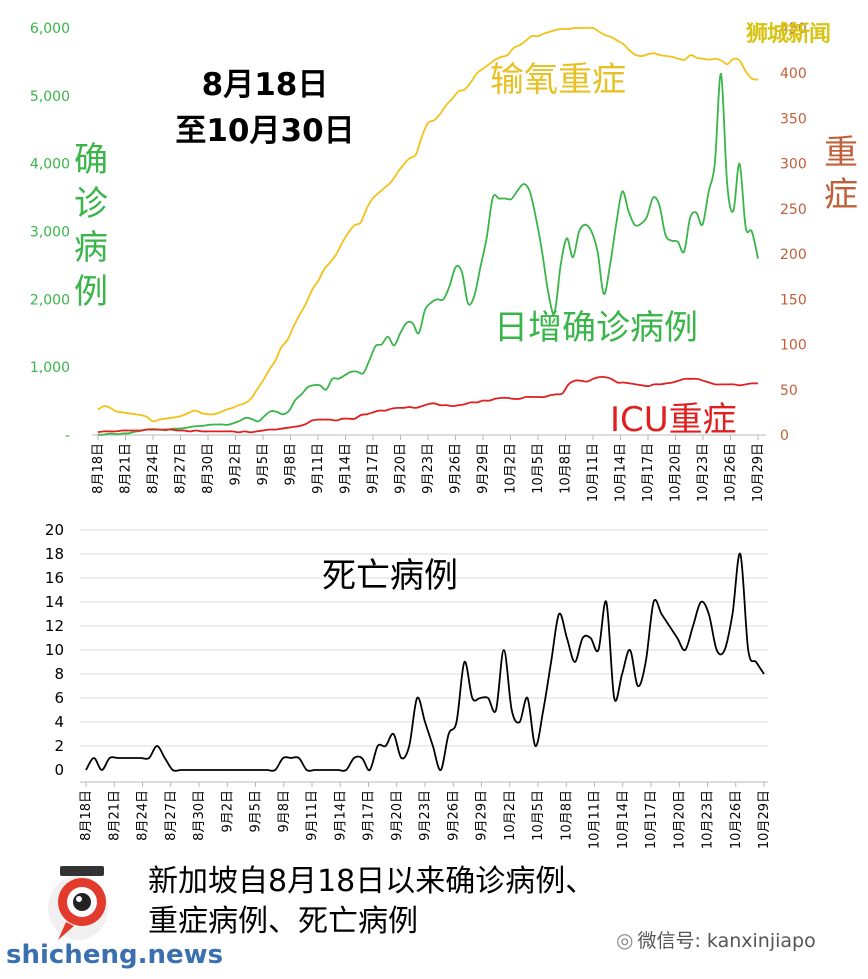  Describe the element at coordinates (54, 530) in the screenshot. I see `lower-y-tick-label: 20` at that location.